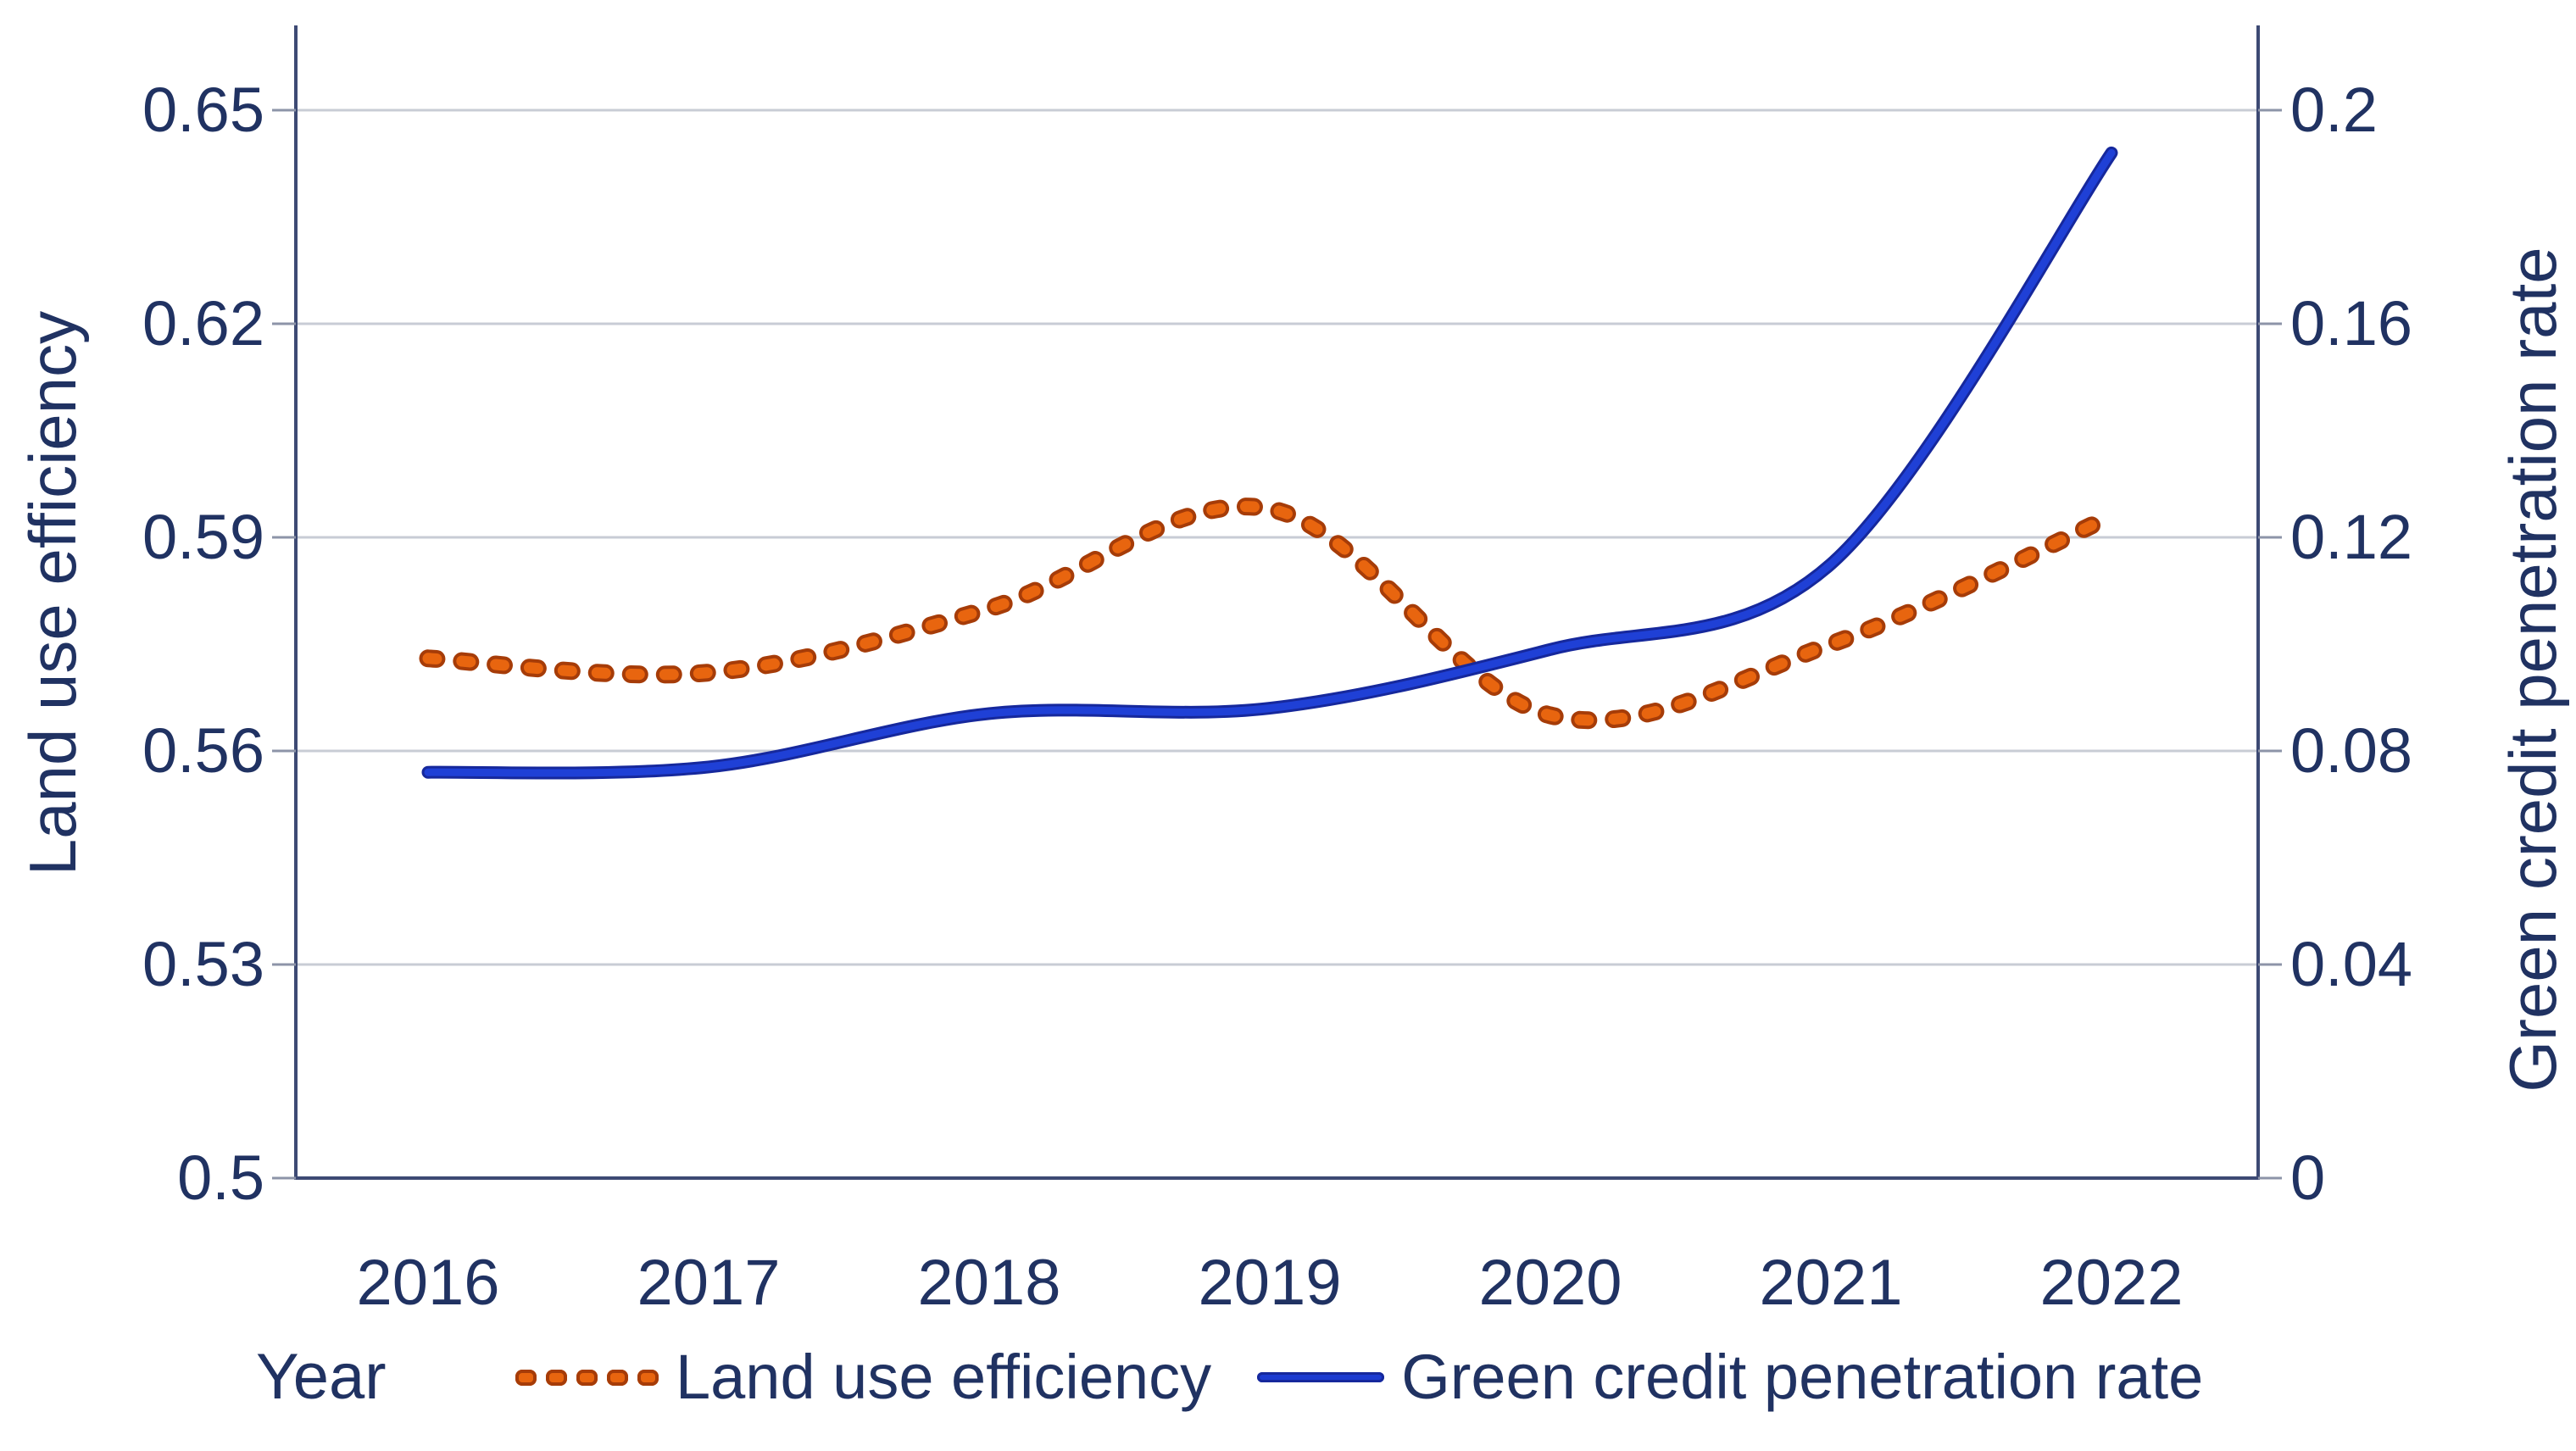 The image size is (2576, 1451). Describe the element at coordinates (220, 1178) in the screenshot. I see `left-axis-tick-label: 0.5` at that location.